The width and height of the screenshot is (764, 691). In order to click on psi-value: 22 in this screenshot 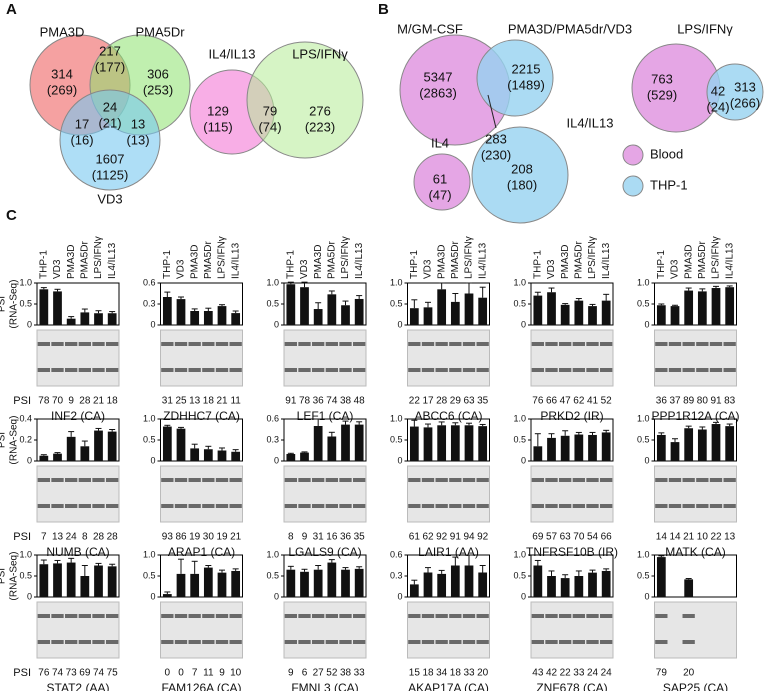, I will do `click(716, 537)`.